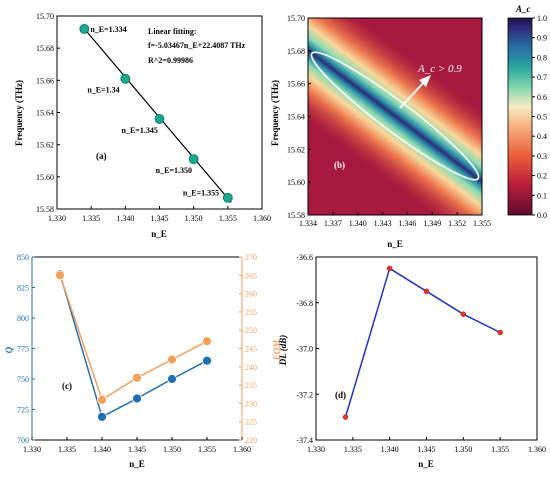  I want to click on x-tick-label: 1.343, so click(383, 223).